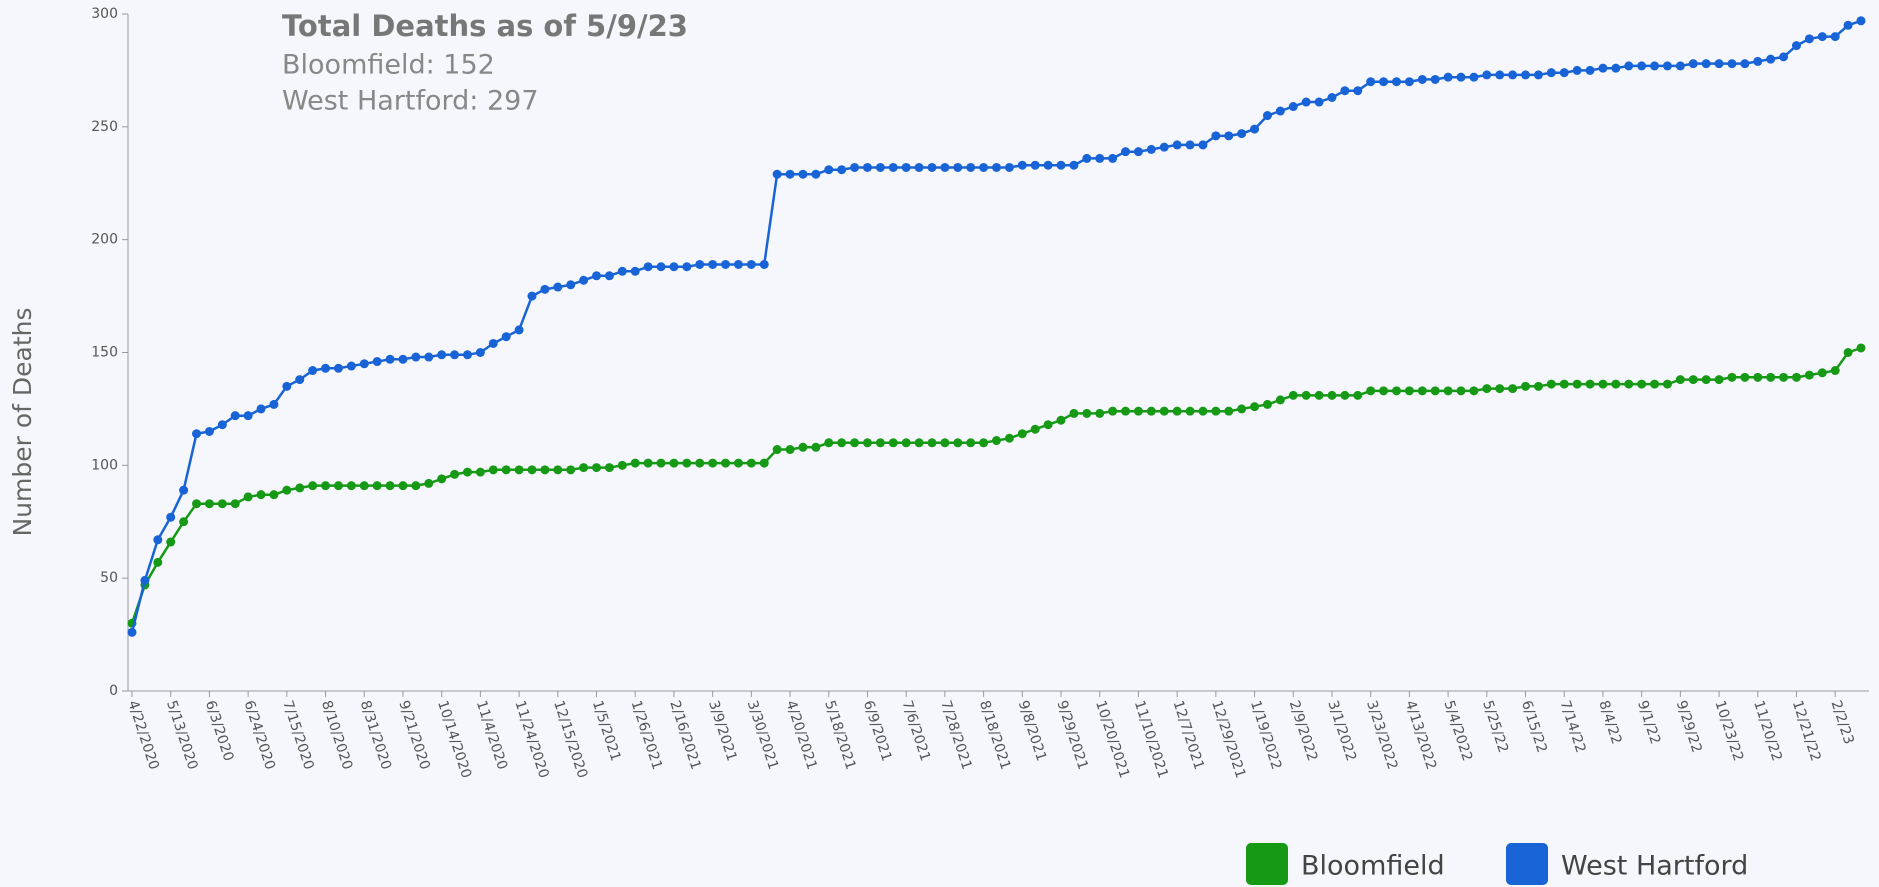 This screenshot has width=1879, height=887. What do you see at coordinates (1373, 866) in the screenshot?
I see `legend-label: Bloomfield` at bounding box center [1373, 866].